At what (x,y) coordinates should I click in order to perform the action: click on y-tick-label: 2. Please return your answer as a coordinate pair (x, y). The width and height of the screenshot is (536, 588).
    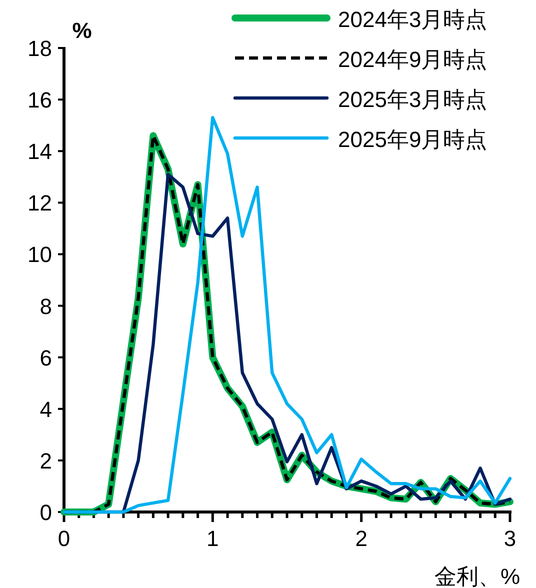
    Looking at the image, I should click on (46, 461).